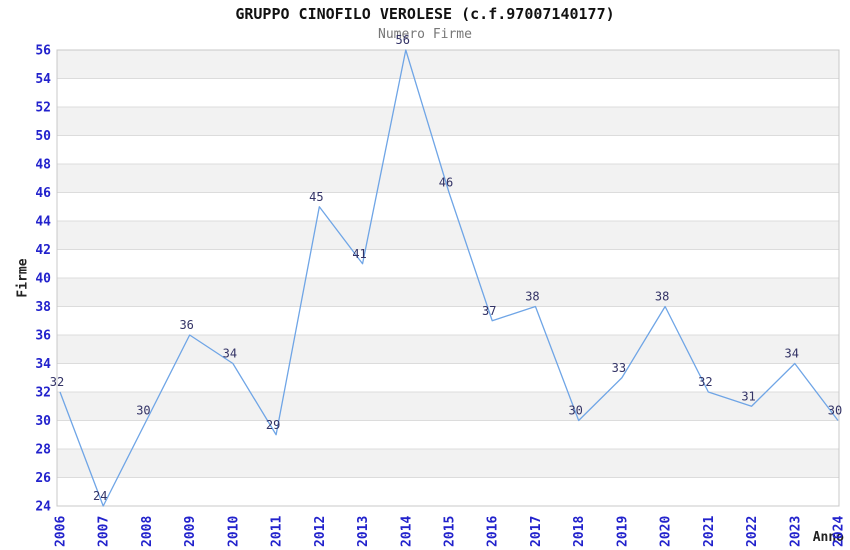  What do you see at coordinates (622, 531) in the screenshot?
I see `x-tick-label: 2019` at bounding box center [622, 531].